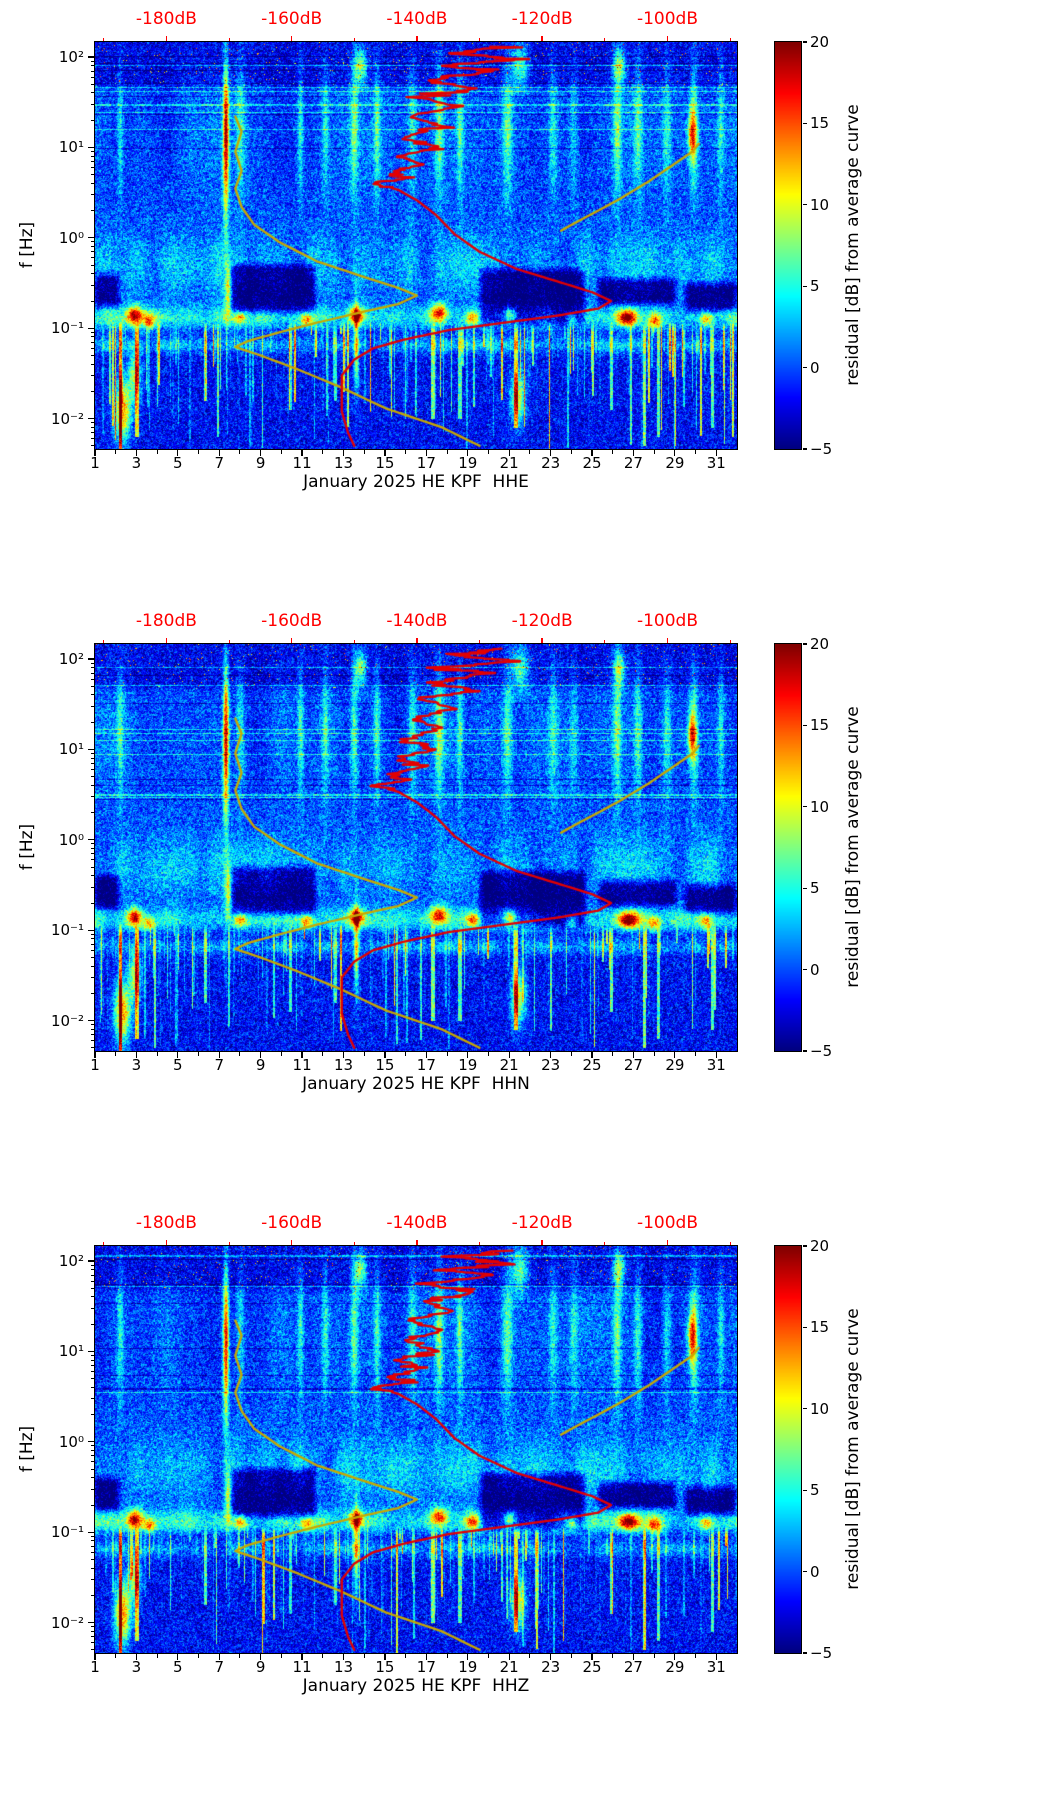  What do you see at coordinates (416, 1449) in the screenshot?
I see `spectrogram-plot` at bounding box center [416, 1449].